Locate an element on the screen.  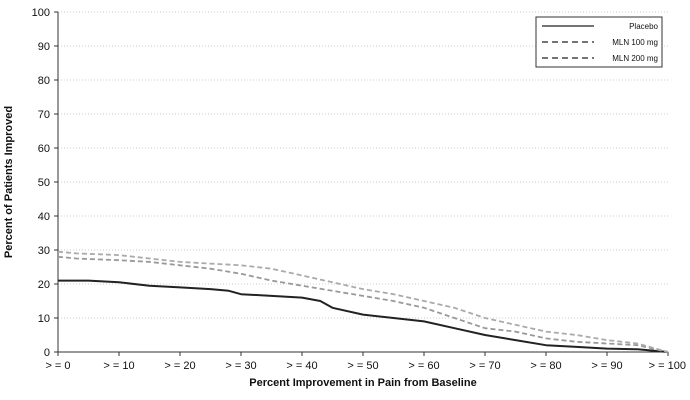
y-tick-label: 0 is located at coordinates (47, 353).